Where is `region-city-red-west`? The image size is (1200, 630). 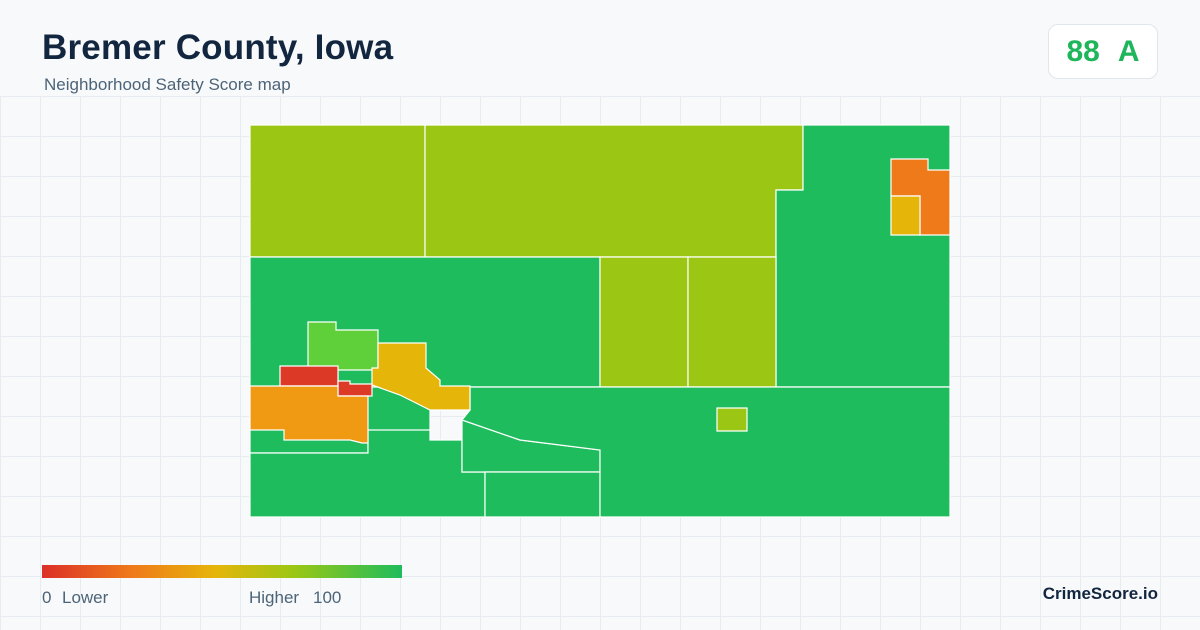
region-city-red-west is located at coordinates (309, 376).